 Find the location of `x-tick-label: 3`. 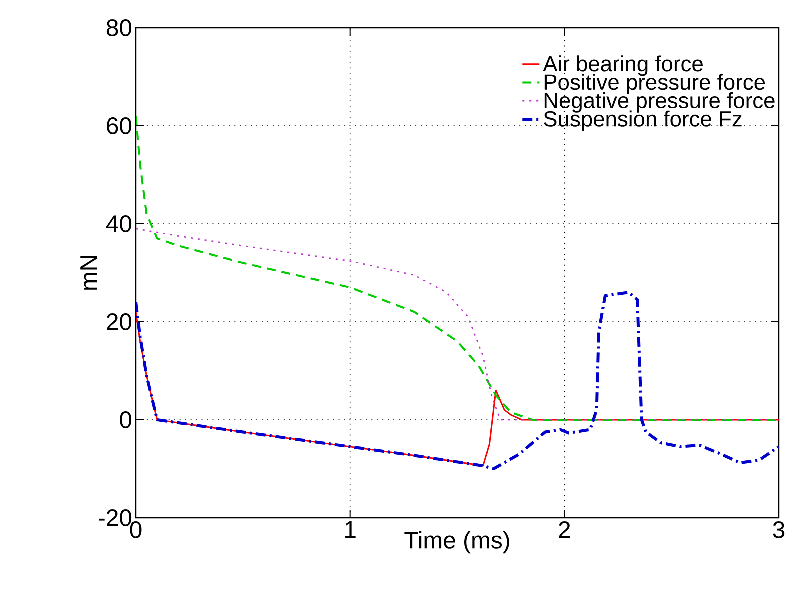

x-tick-label: 3 is located at coordinates (779, 530).